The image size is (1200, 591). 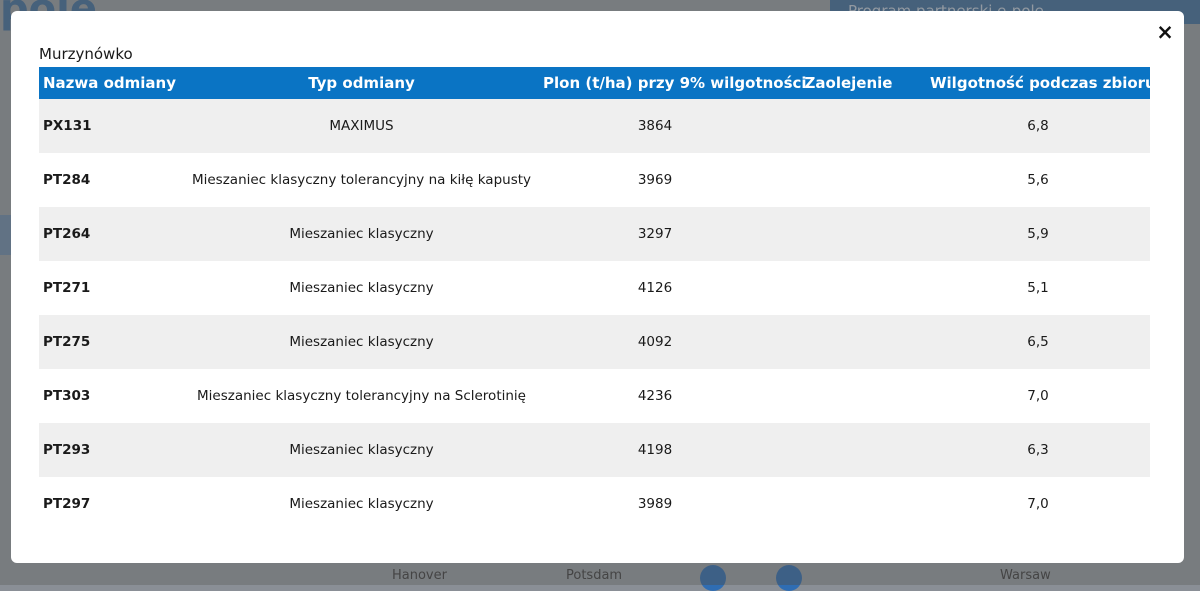 I want to click on cell-variety-name: PT293, so click(x=111, y=450).